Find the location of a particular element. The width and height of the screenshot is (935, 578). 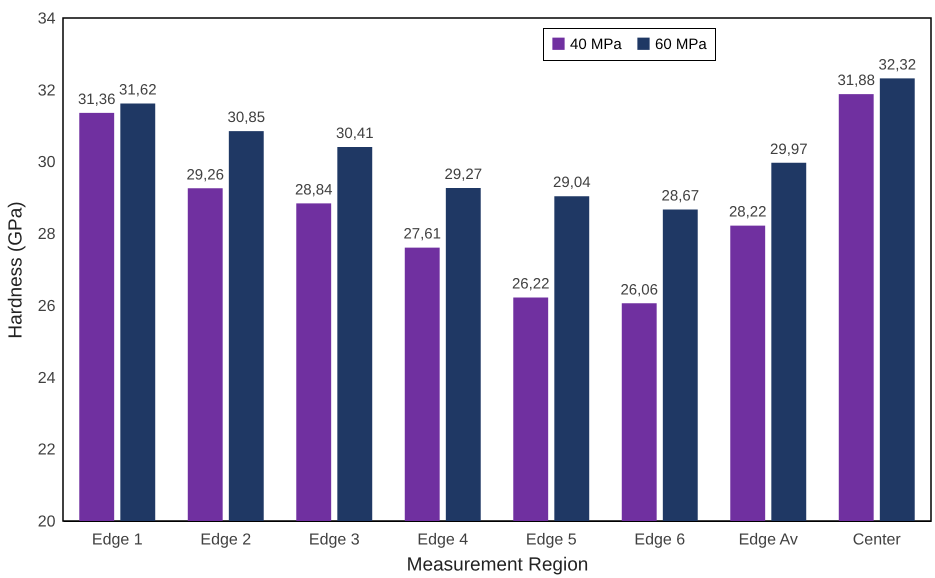

data-label: 31,88 is located at coordinates (856, 81).